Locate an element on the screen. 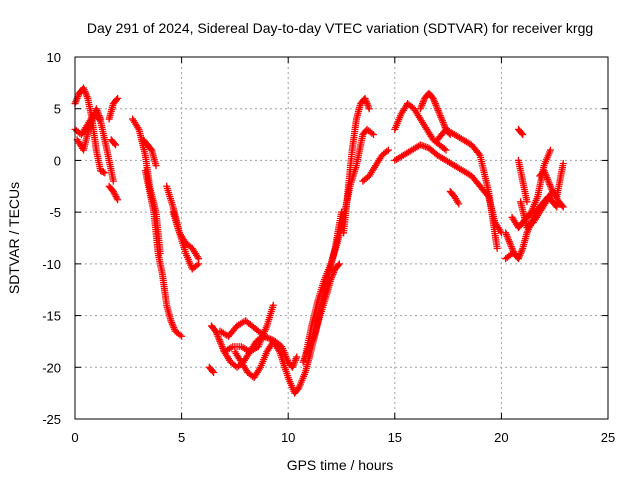  x-tick-labels: 0 5 10 15 20 25 is located at coordinates (343, 437).